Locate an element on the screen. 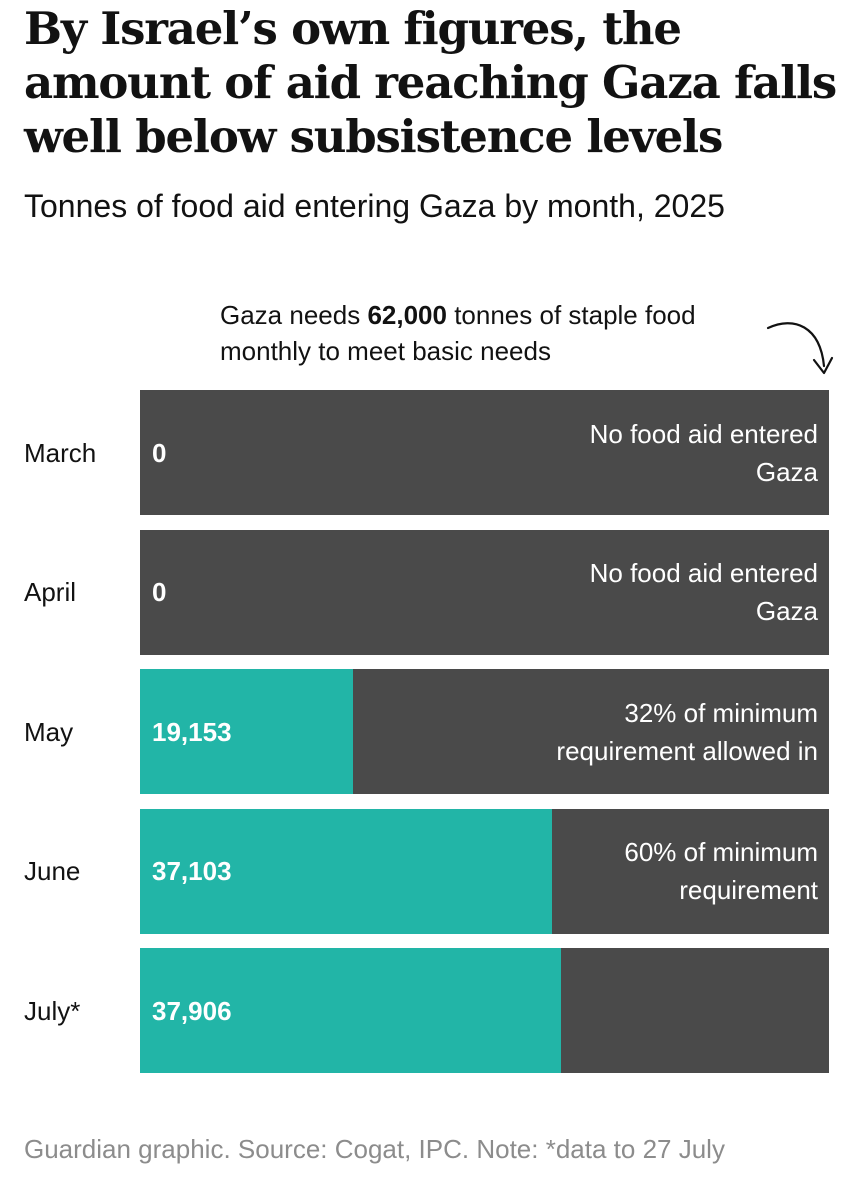 This screenshot has height=1200, width=861. value-label: 37,103 is located at coordinates (192, 871).